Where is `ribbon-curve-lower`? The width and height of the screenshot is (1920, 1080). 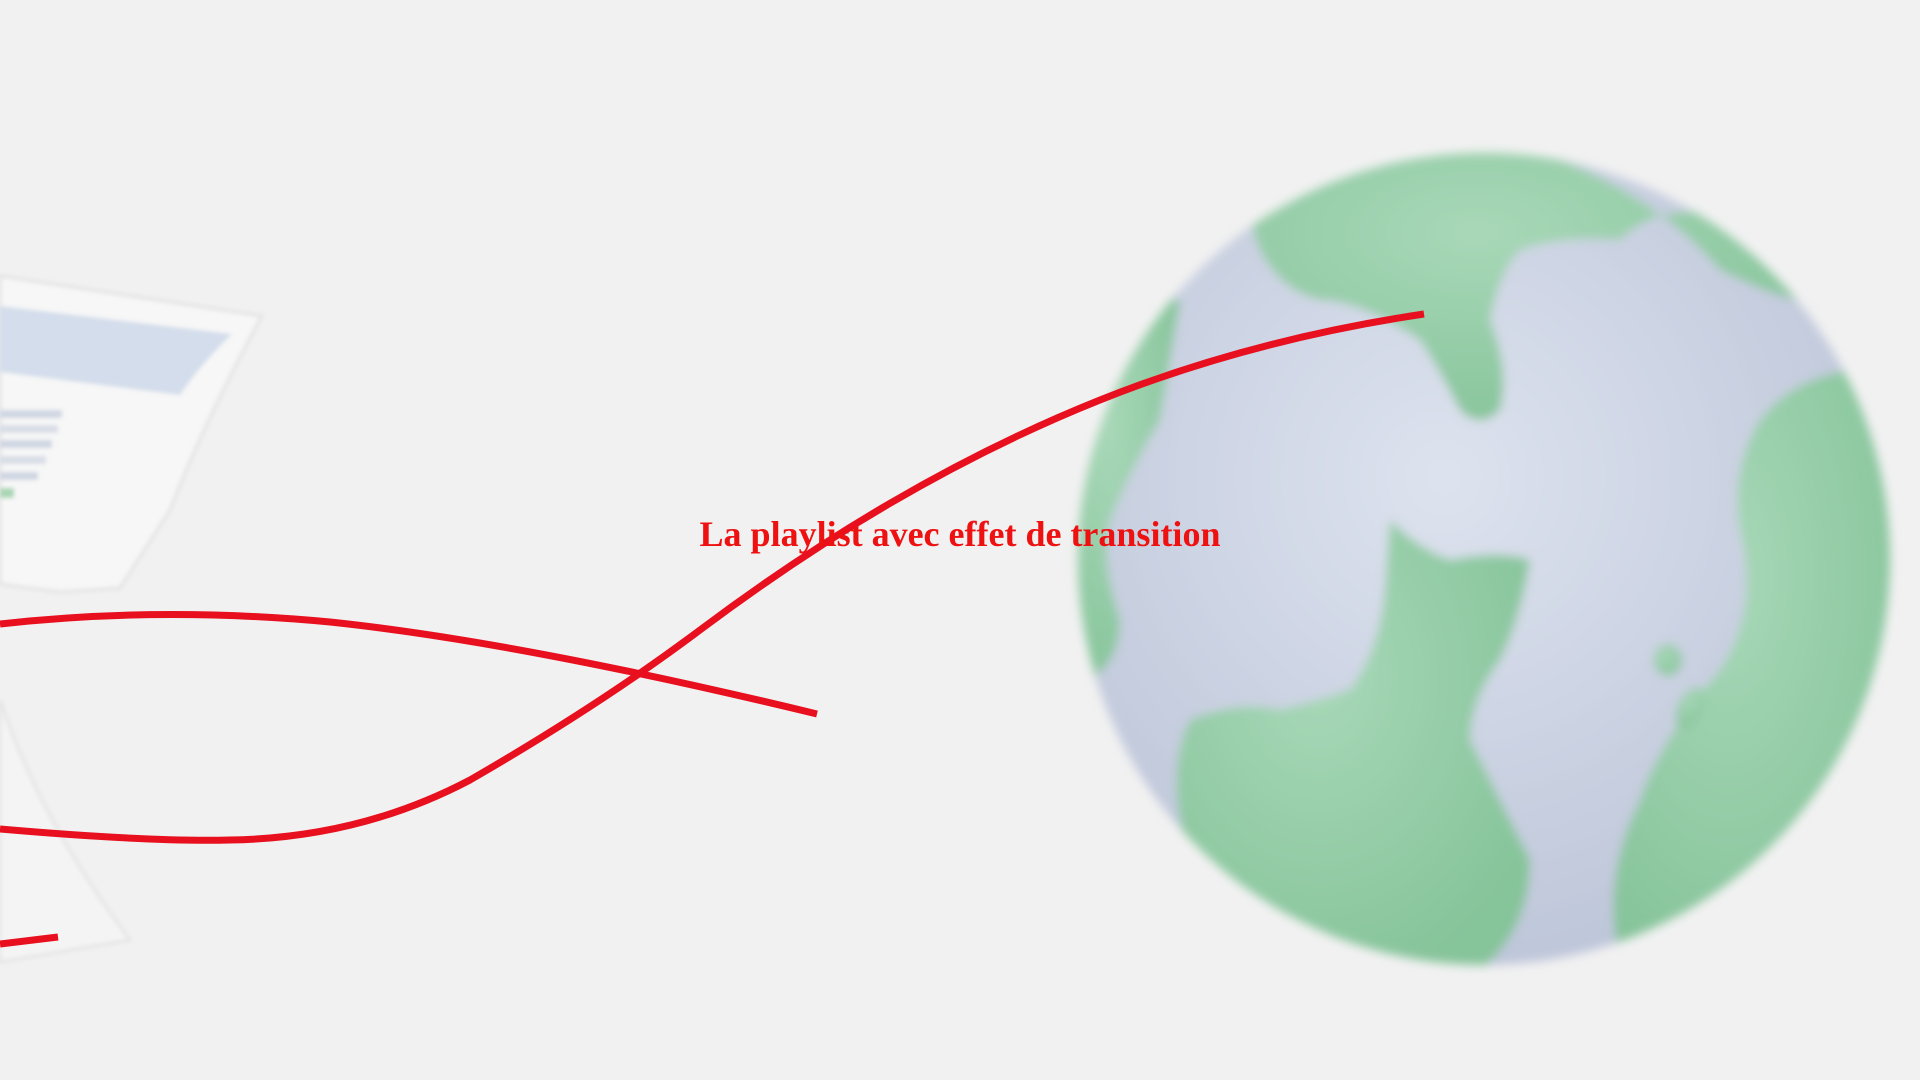 ribbon-curve-lower is located at coordinates (409, 664).